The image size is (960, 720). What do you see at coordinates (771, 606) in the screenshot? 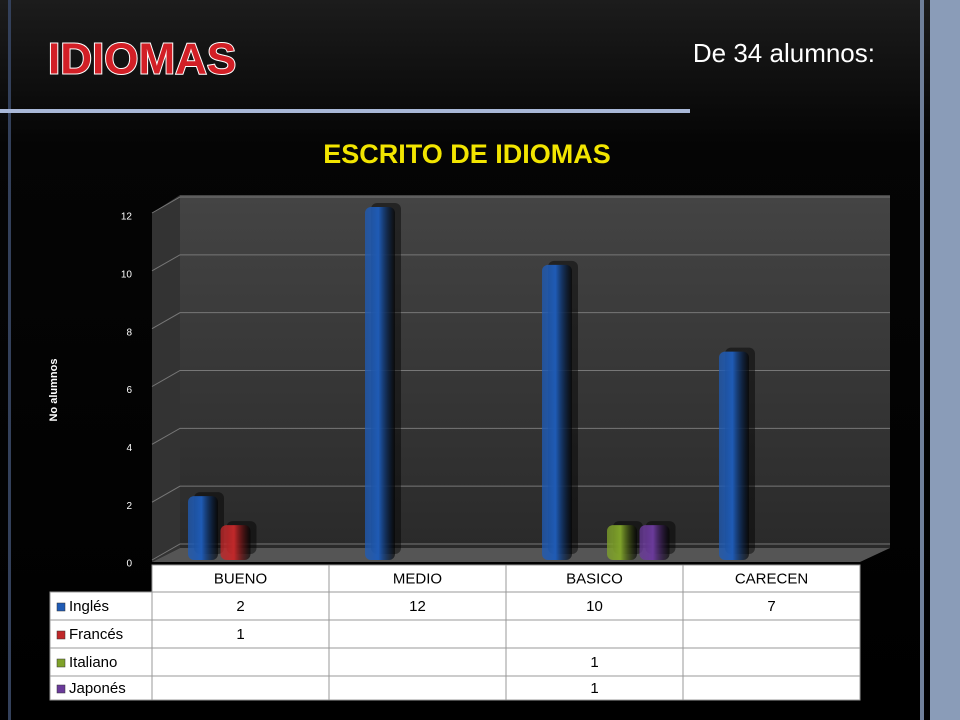
I see `table-value: 7` at bounding box center [771, 606].